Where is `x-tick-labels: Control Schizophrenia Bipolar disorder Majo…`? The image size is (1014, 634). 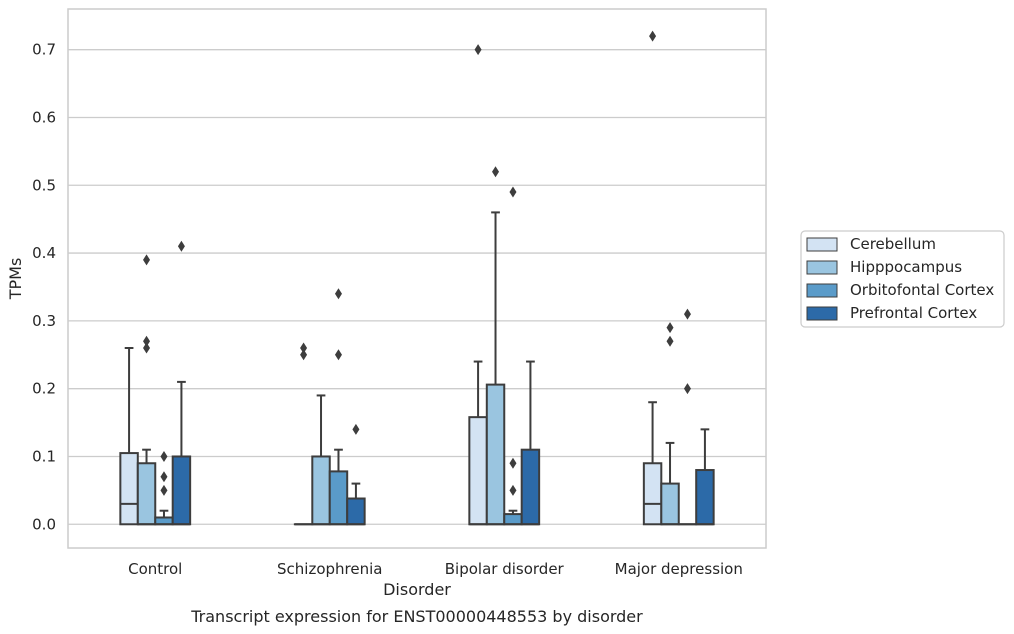 x-tick-labels: Control Schizophrenia Bipolar disorder Majo… is located at coordinates (435, 569).